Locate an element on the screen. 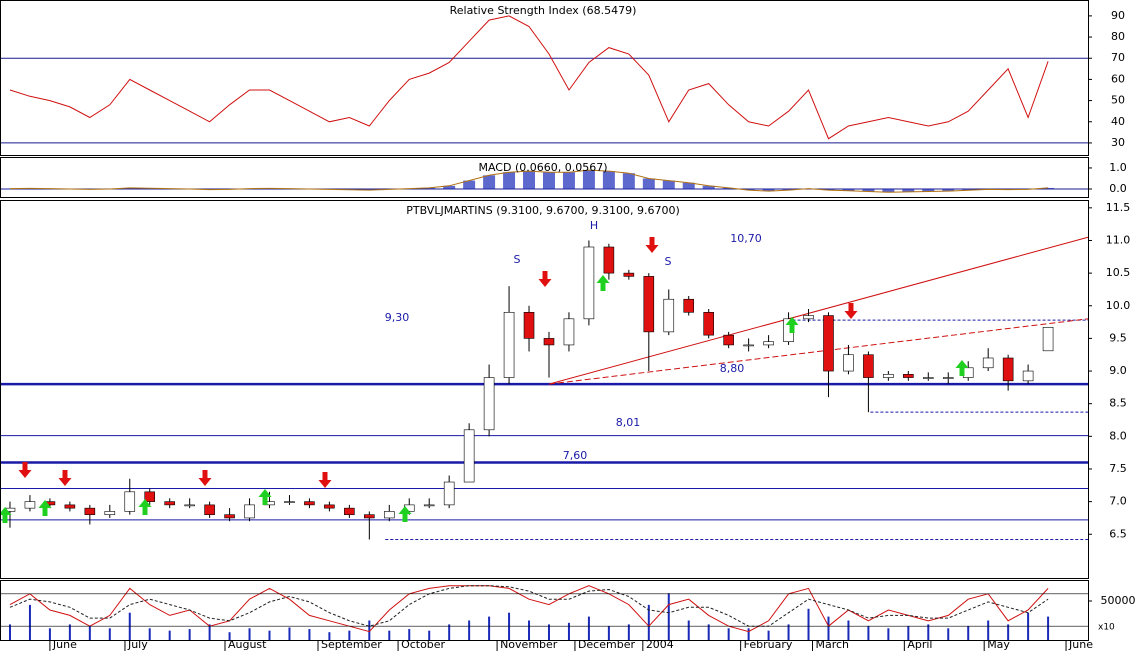 This screenshot has height=651, width=1136. x-tick-label: February is located at coordinates (768, 644).